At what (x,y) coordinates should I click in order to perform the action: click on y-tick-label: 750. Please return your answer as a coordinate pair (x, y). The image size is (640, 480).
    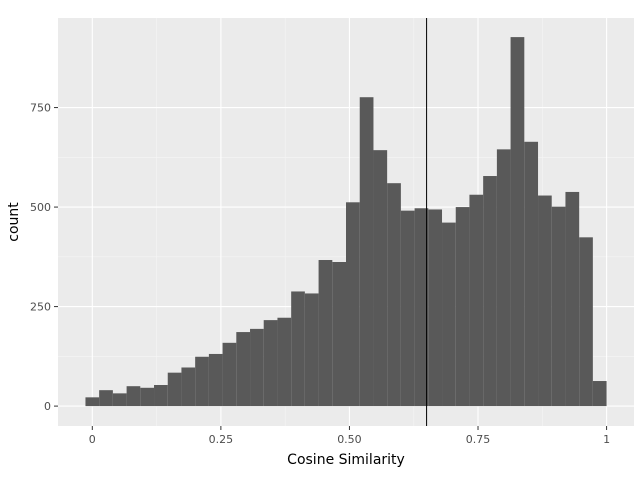
    Looking at the image, I should click on (40, 108).